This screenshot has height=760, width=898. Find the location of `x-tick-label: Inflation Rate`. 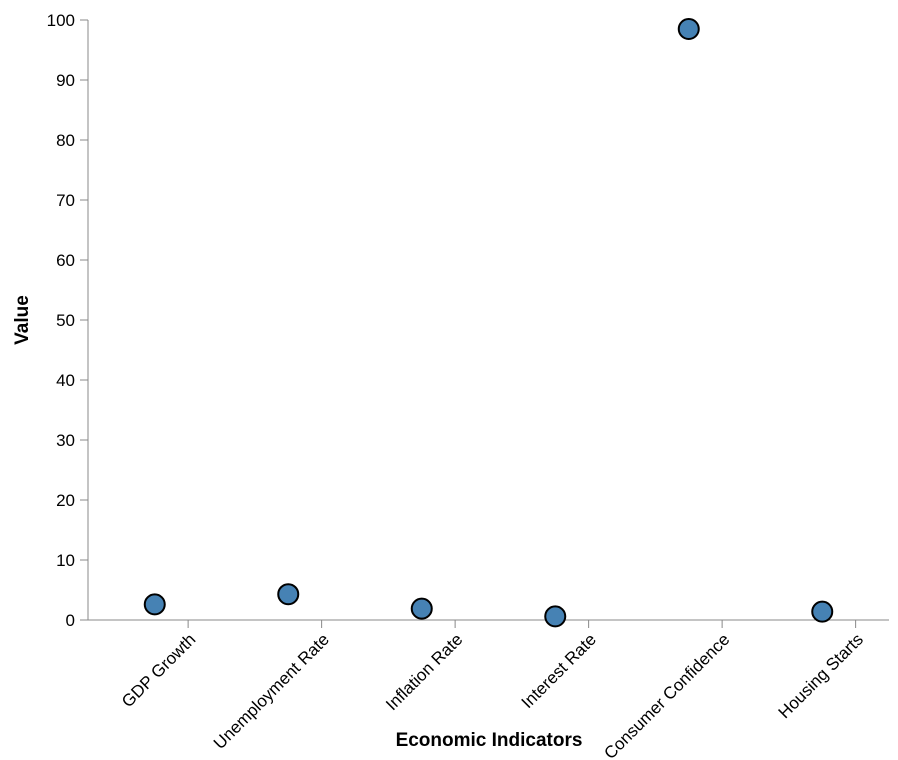

x-tick-label: Inflation Rate is located at coordinates (424, 672).